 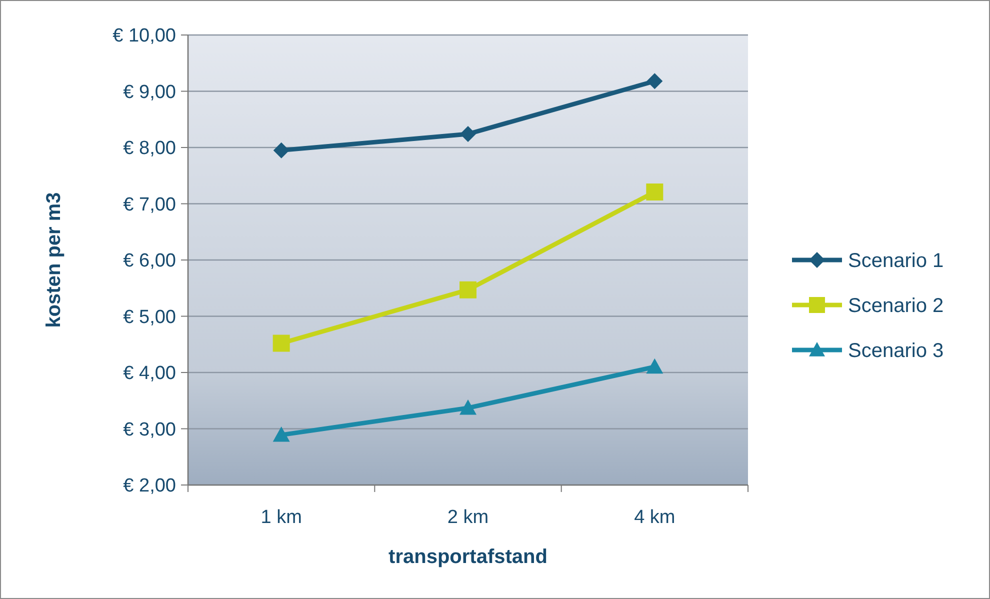 What do you see at coordinates (54, 260) in the screenshot?
I see `y-axis-title: kosten per m3` at bounding box center [54, 260].